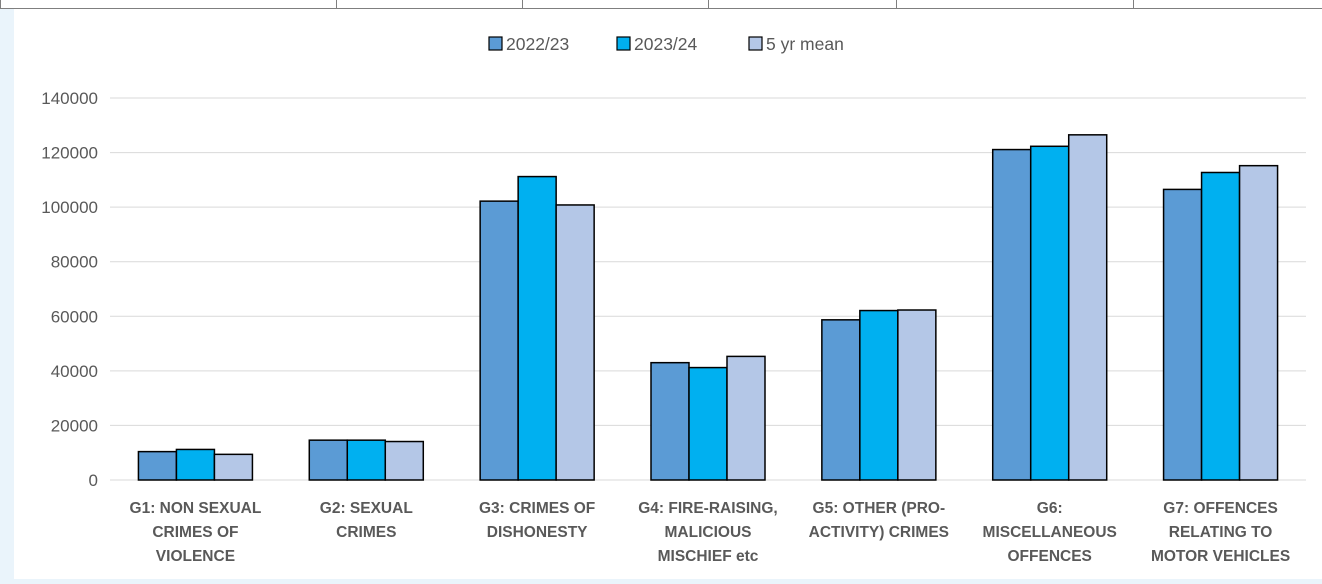 This screenshot has height=584, width=1322. What do you see at coordinates (195, 556) in the screenshot?
I see `x-tick-label: VIOLENCE` at bounding box center [195, 556].